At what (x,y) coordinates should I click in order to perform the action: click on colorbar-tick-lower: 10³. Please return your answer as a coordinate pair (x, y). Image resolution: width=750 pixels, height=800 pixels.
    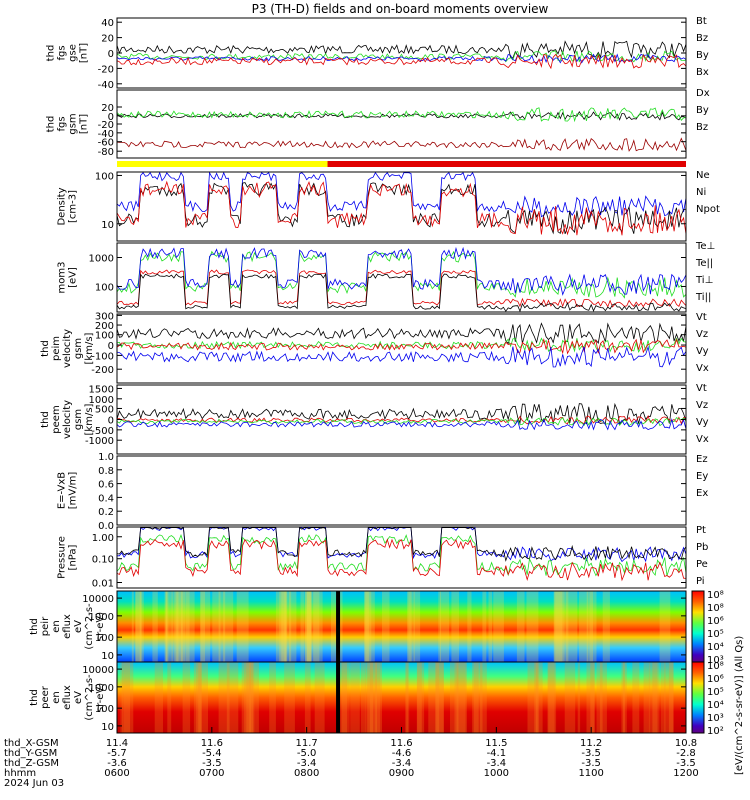
    Looking at the image, I should click on (715, 718).